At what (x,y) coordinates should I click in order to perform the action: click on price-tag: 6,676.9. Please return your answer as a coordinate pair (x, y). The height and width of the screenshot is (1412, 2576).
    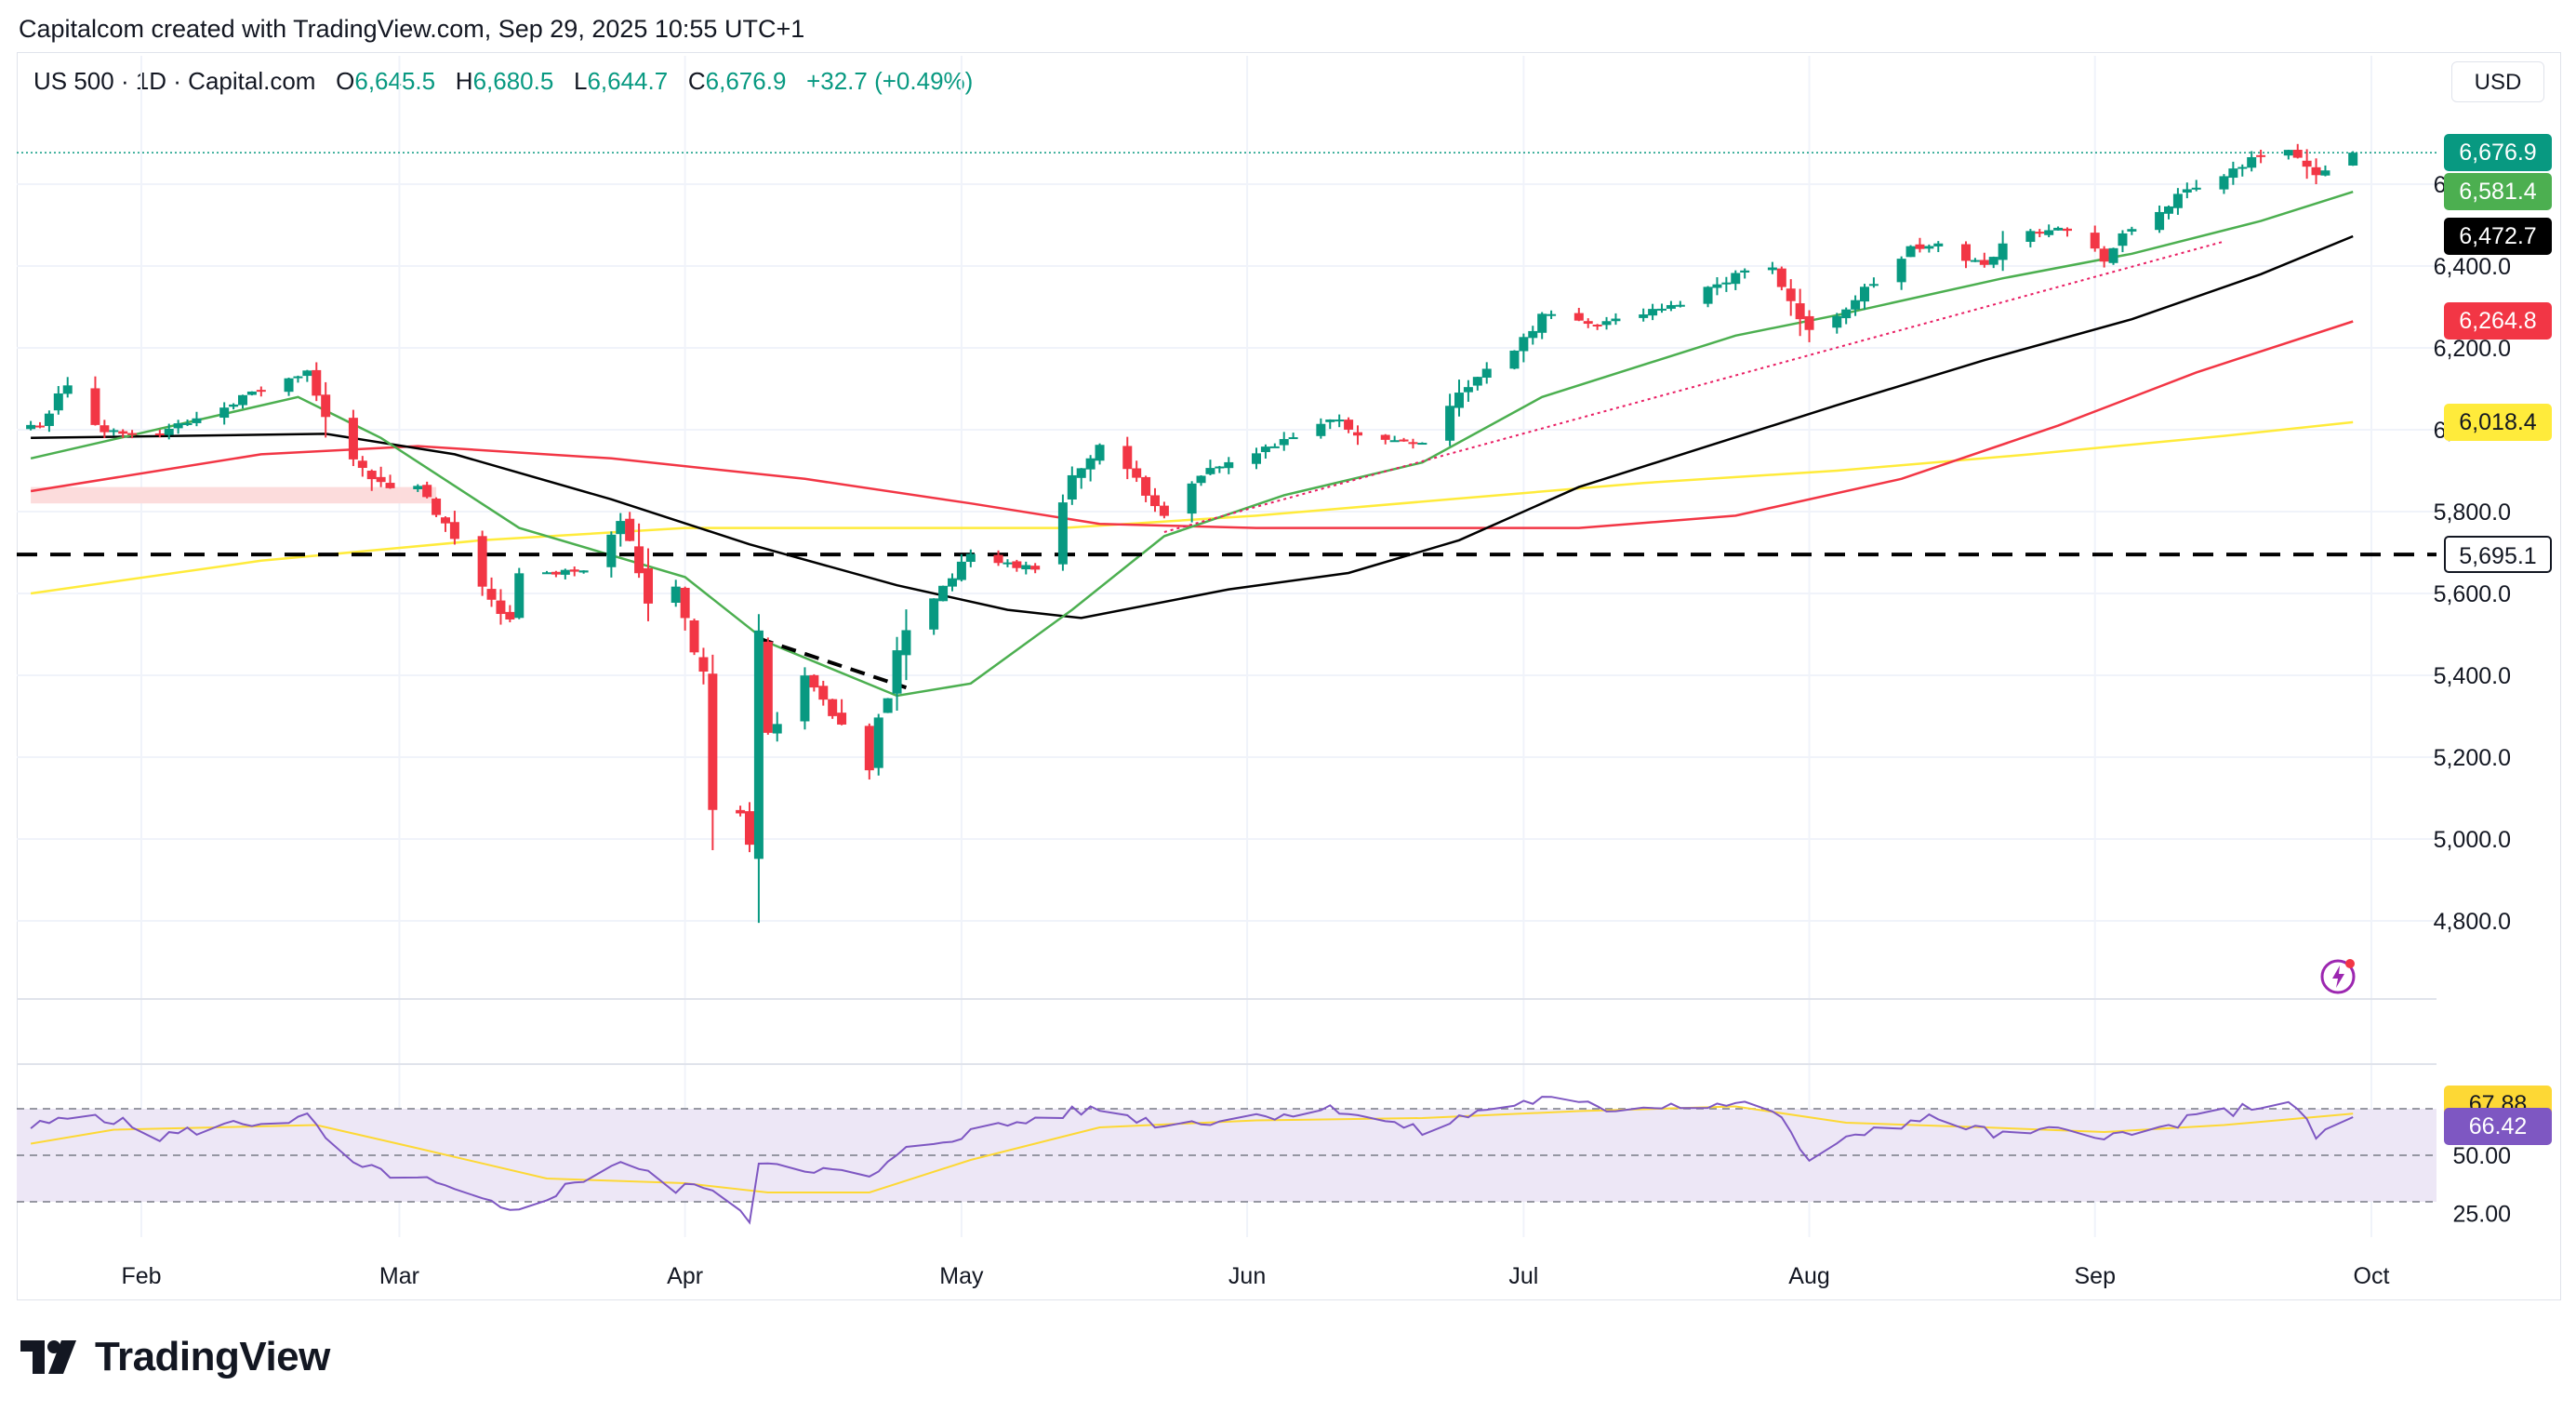
    Looking at the image, I should click on (2498, 153).